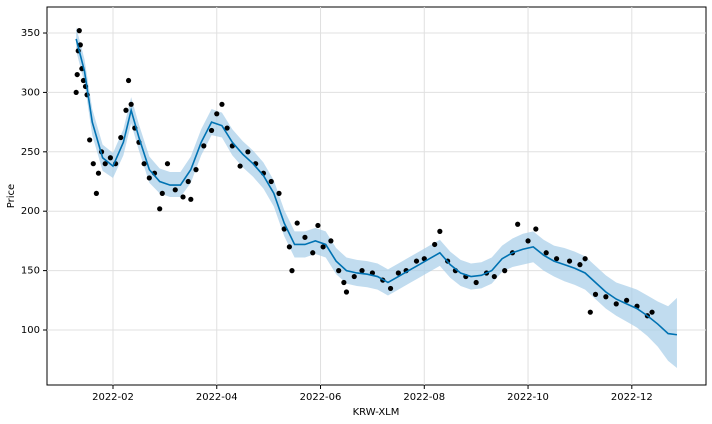  I want to click on x-tick-label: 2022-02, so click(113, 397).